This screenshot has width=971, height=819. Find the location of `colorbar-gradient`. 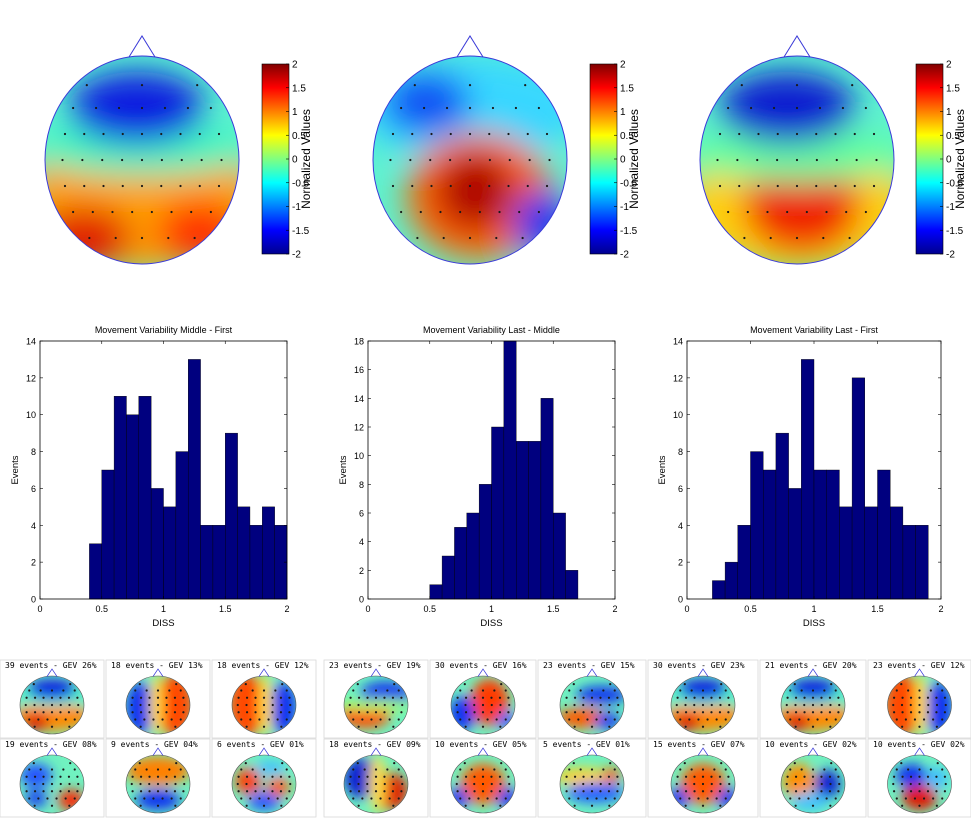

colorbar-gradient is located at coordinates (603, 159).